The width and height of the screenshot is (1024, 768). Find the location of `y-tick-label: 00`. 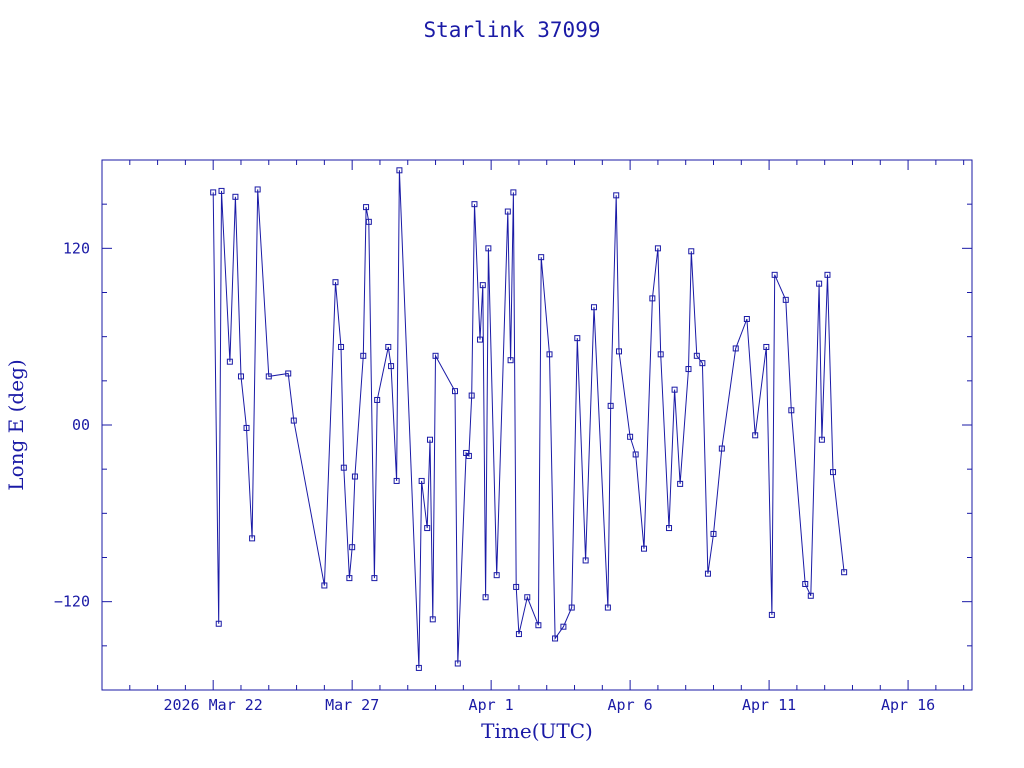

y-tick-label: 00 is located at coordinates (81, 425).